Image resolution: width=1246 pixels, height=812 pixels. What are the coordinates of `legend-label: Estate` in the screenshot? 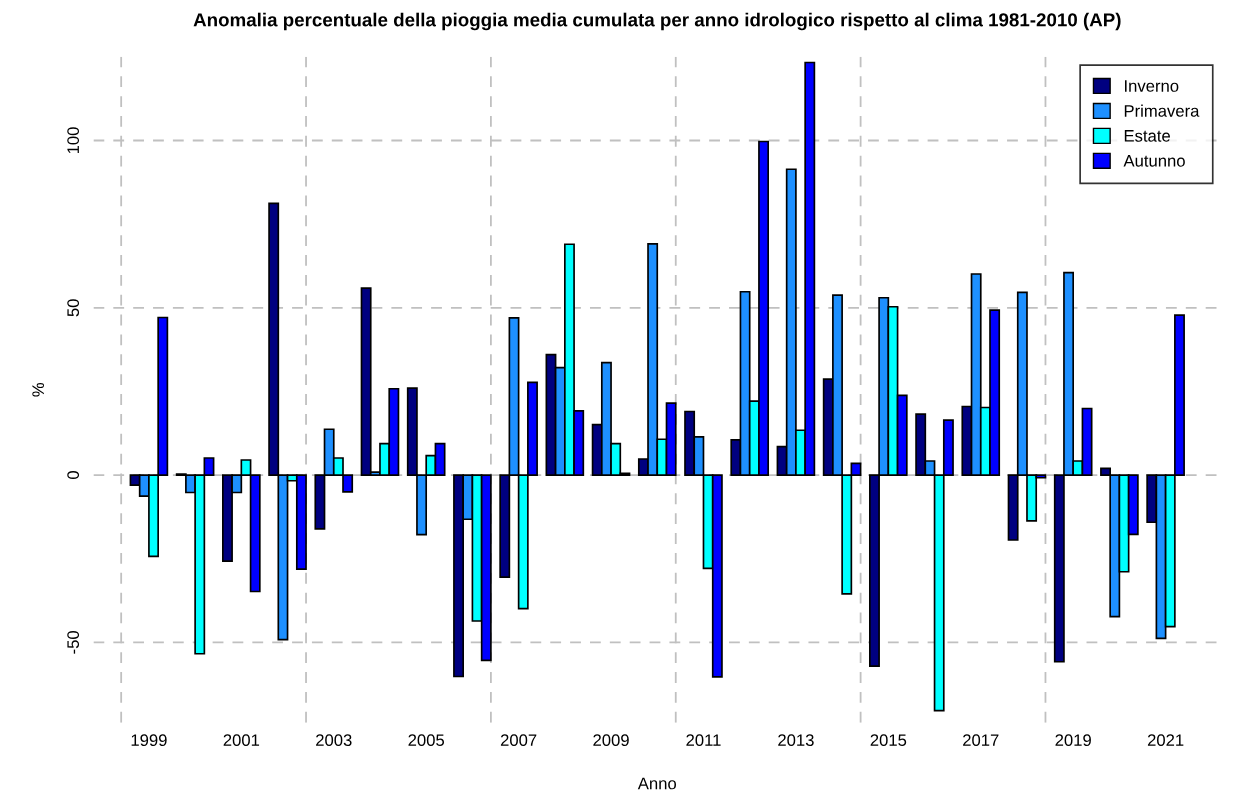 It's located at (1147, 136).